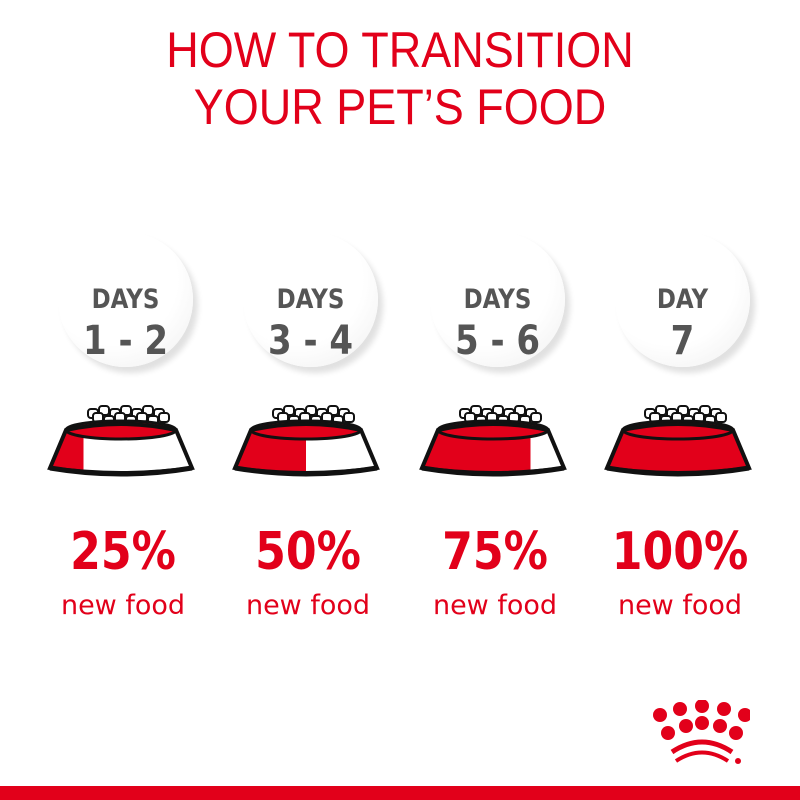 This screenshot has height=800, width=800. I want to click on percent-new-food: 25%, so click(123, 552).